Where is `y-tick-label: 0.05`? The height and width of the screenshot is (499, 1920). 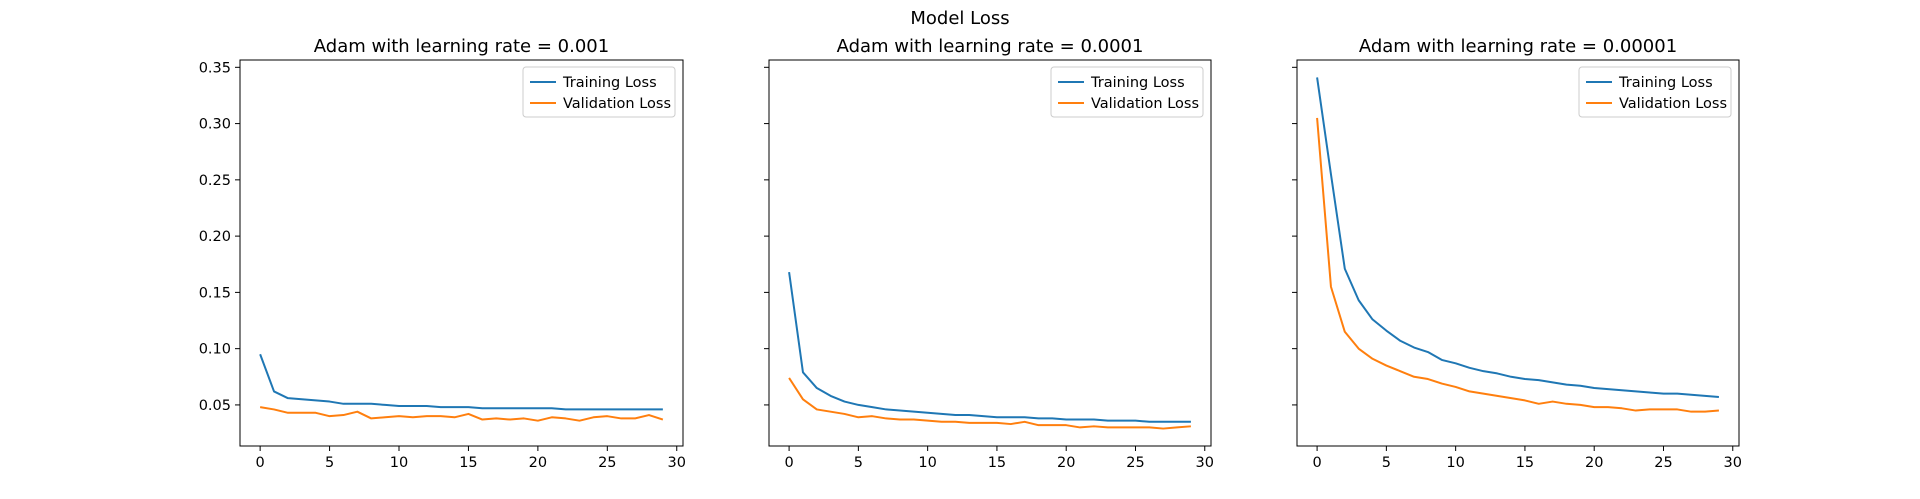 y-tick-label: 0.05 is located at coordinates (215, 406).